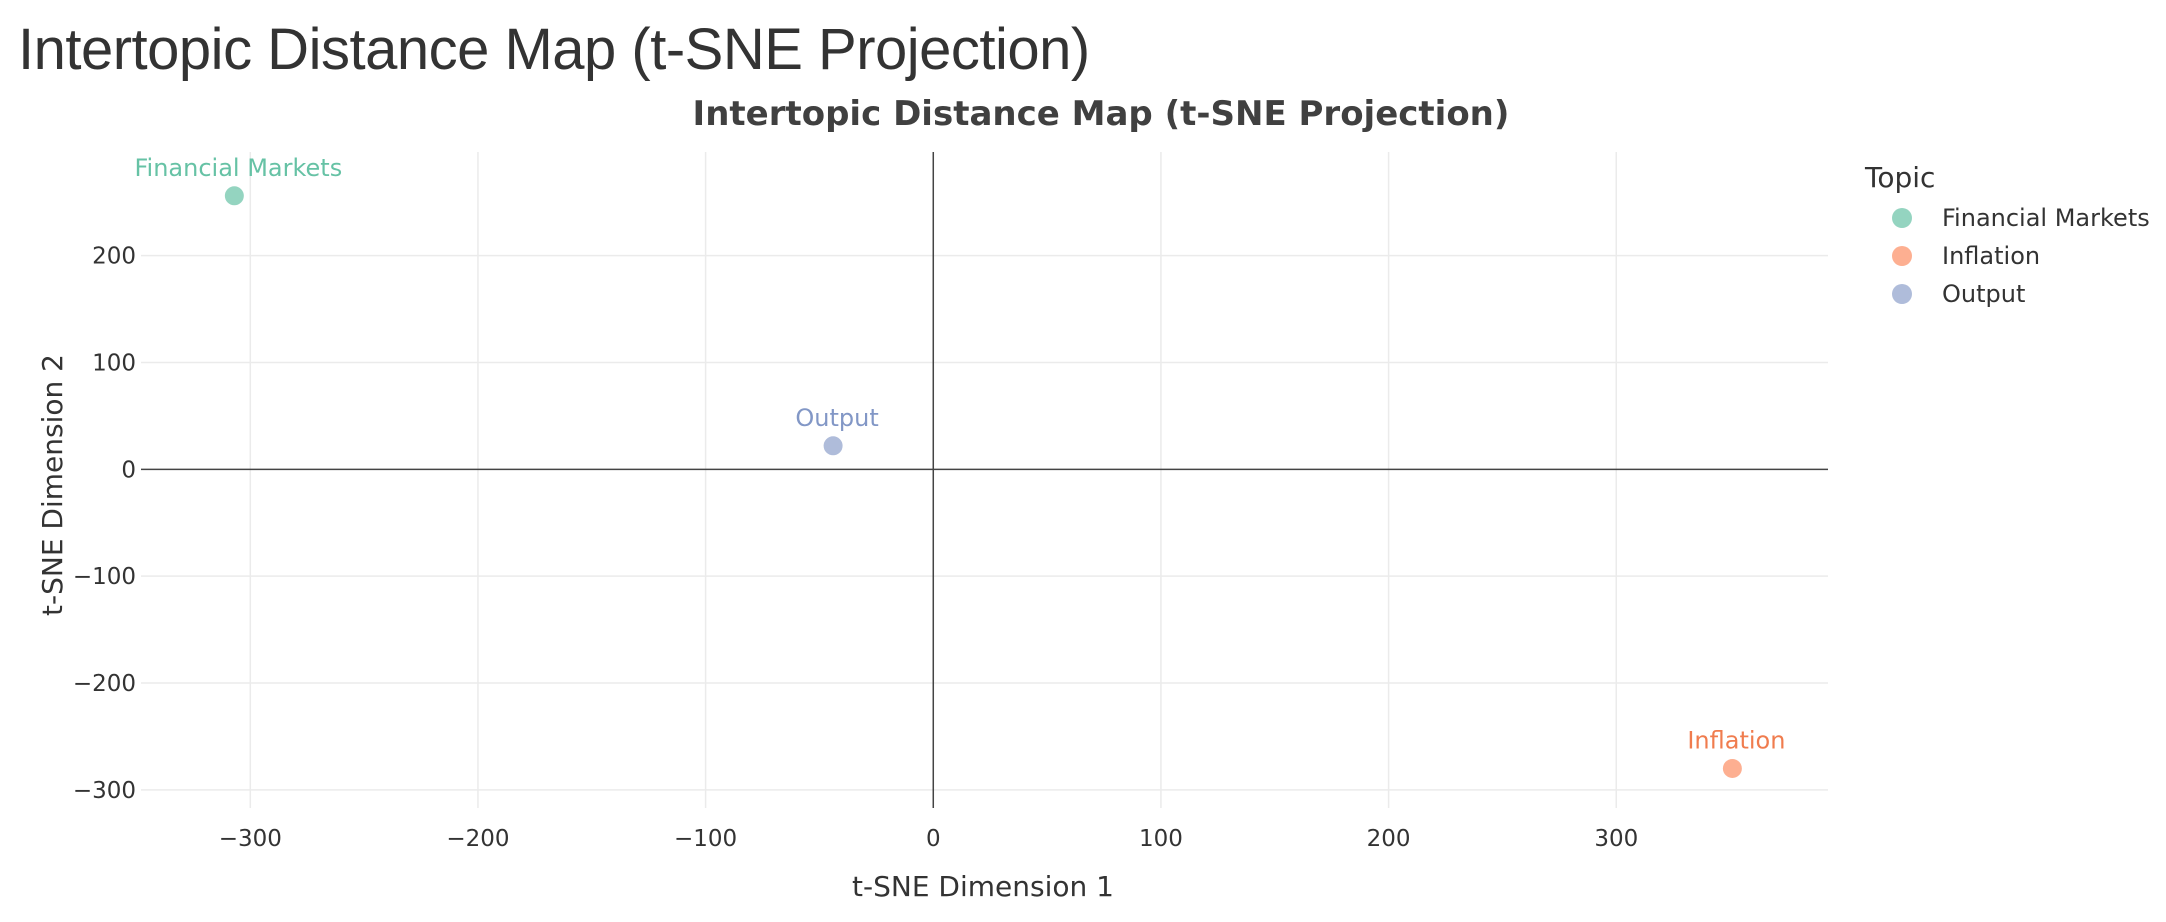 The height and width of the screenshot is (922, 2166). I want to click on legend-label: Financial Markets, so click(2046, 218).